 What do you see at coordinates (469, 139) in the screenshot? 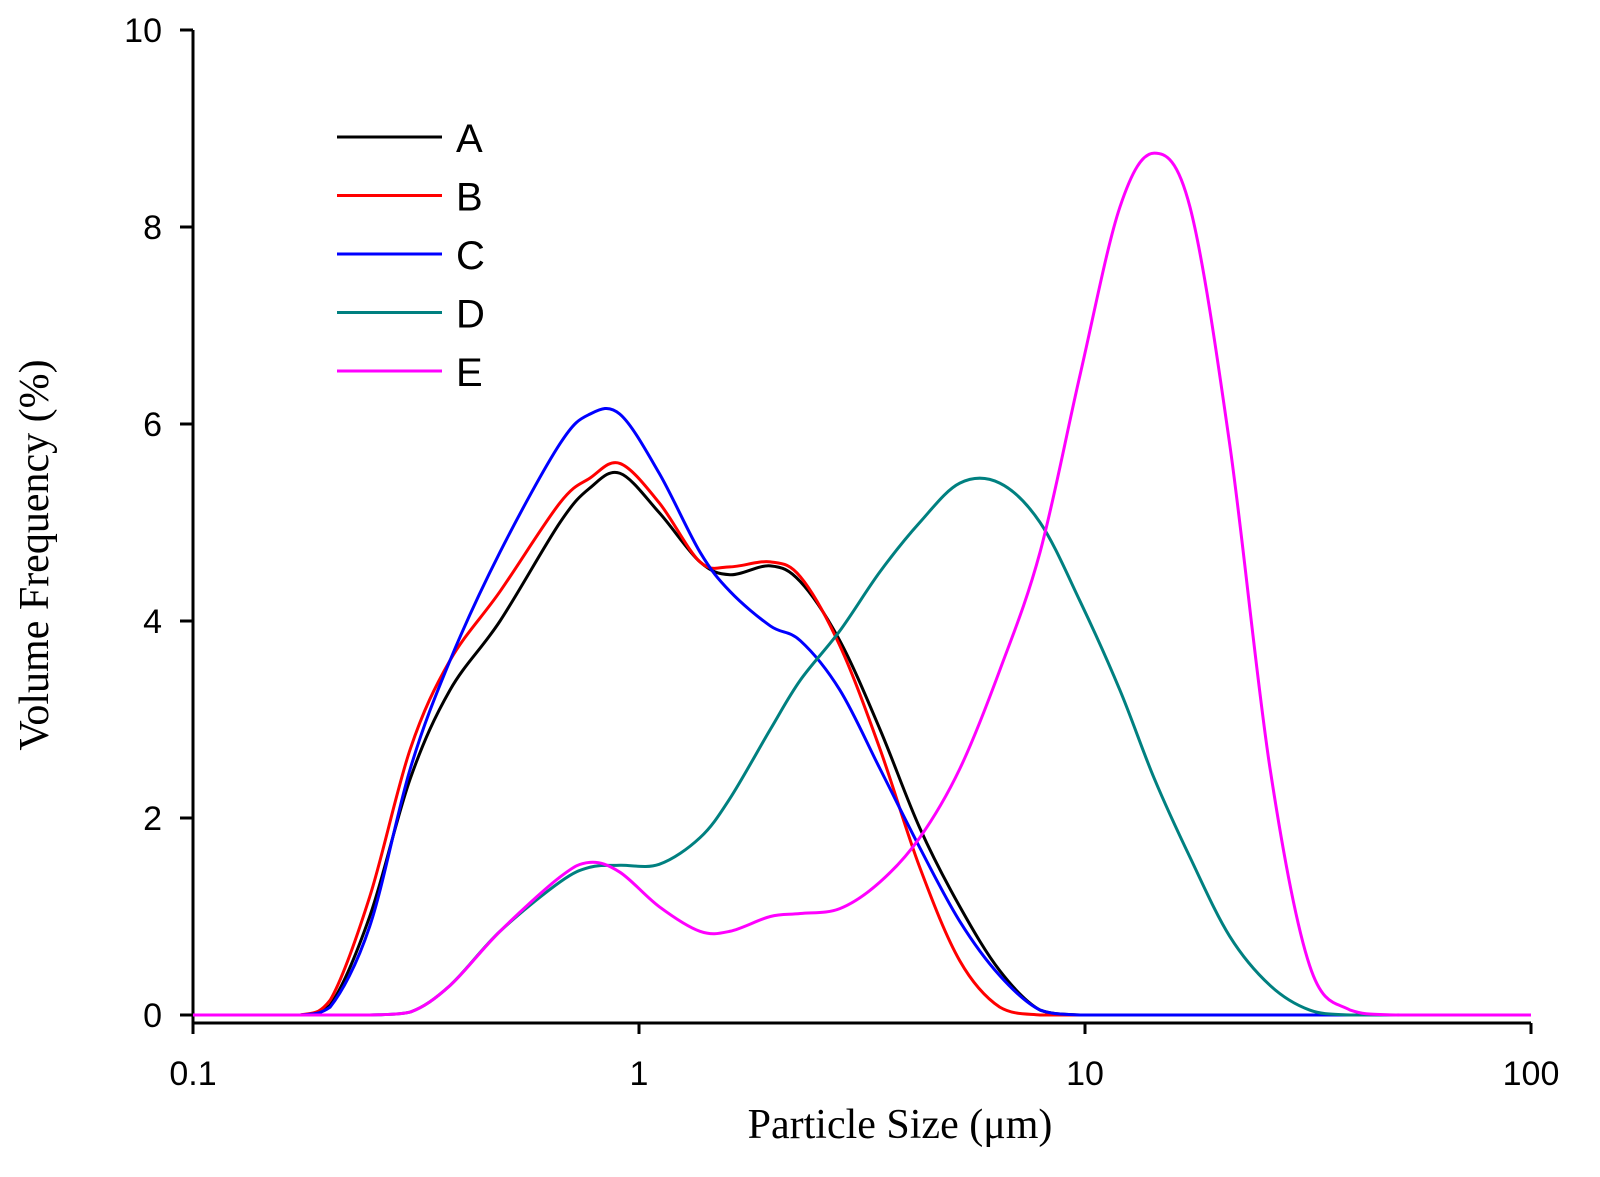
I see `legend-label-A: A` at bounding box center [469, 139].